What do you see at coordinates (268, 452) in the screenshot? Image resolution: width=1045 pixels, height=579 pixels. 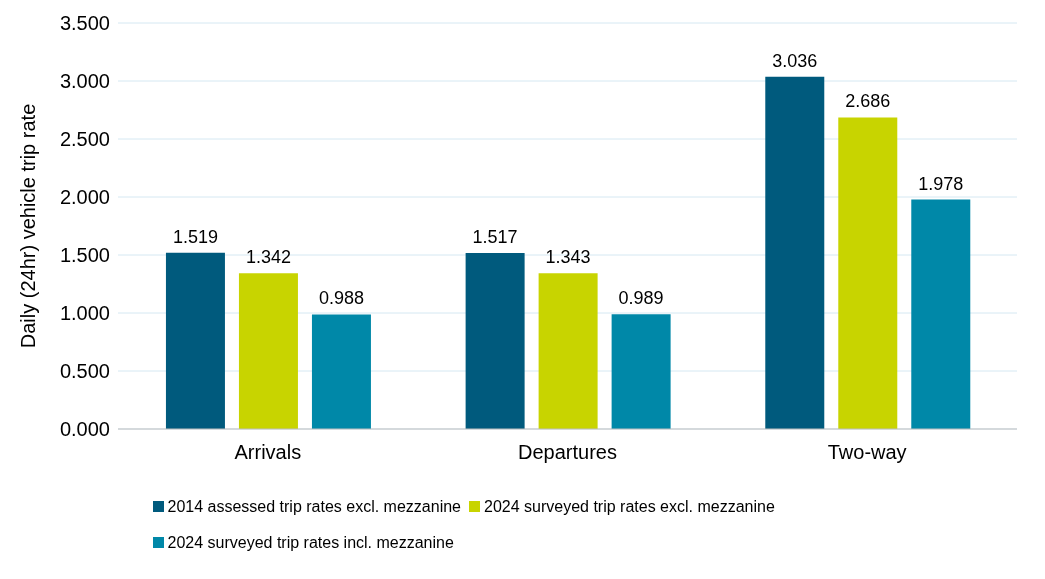 I see `x-tick-label: Arrivals` at bounding box center [268, 452].